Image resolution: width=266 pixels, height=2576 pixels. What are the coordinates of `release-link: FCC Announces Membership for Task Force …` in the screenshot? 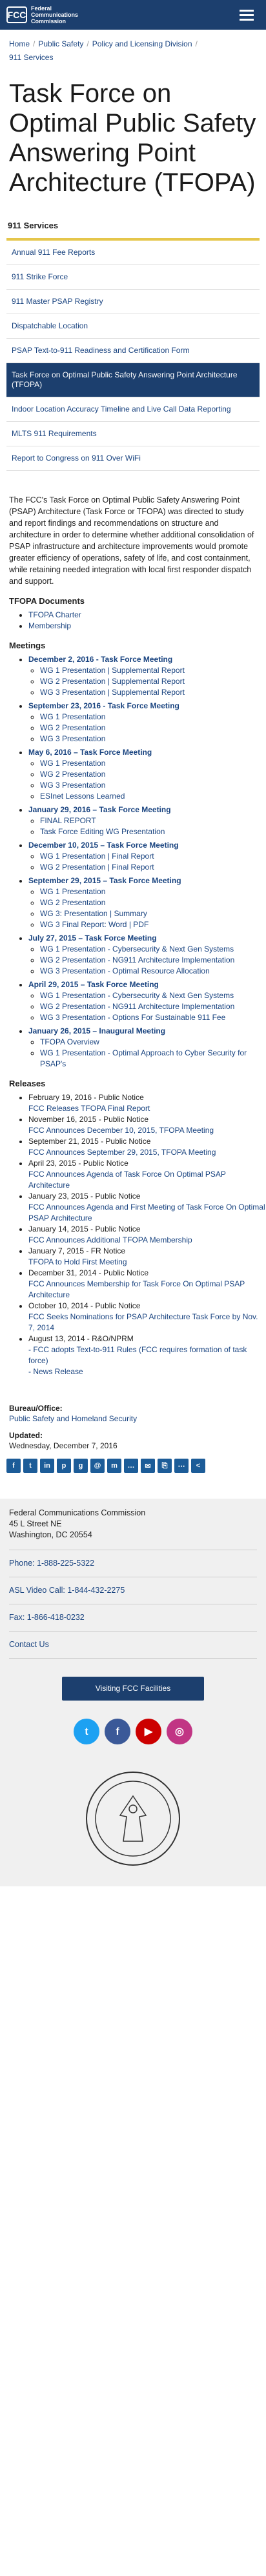 It's located at (137, 1289).